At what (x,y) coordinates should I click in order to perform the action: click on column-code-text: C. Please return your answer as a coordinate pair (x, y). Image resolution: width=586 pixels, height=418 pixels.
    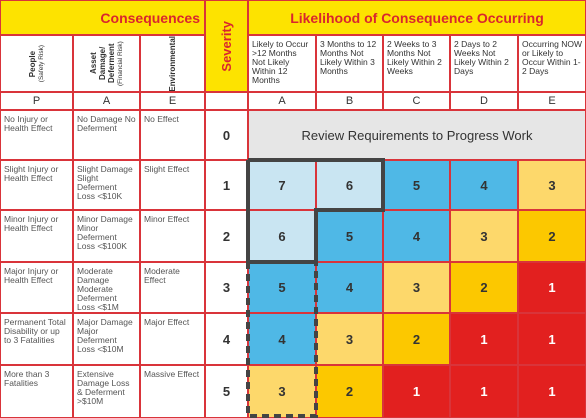
    Looking at the image, I should click on (416, 101).